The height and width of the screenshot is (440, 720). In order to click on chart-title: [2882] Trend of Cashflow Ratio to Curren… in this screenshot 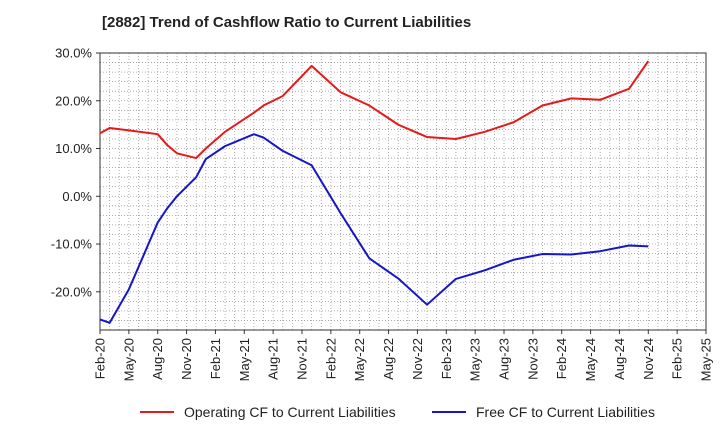, I will do `click(287, 22)`.